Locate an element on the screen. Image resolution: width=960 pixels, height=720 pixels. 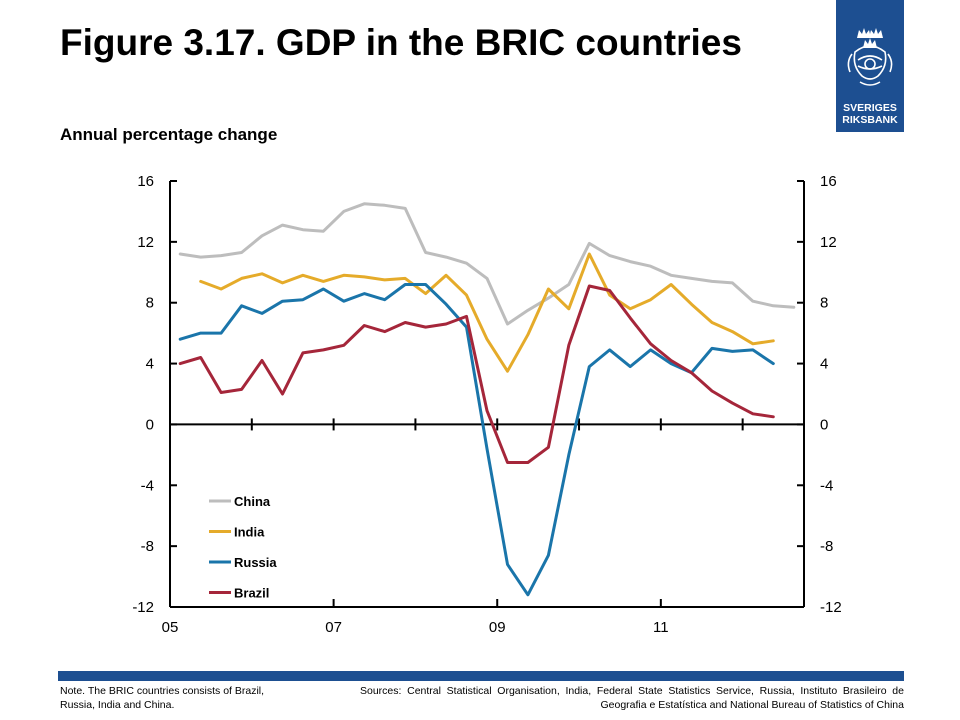
riksbank-logo: SVERIGES RIKSBANK is located at coordinates (870, 66).